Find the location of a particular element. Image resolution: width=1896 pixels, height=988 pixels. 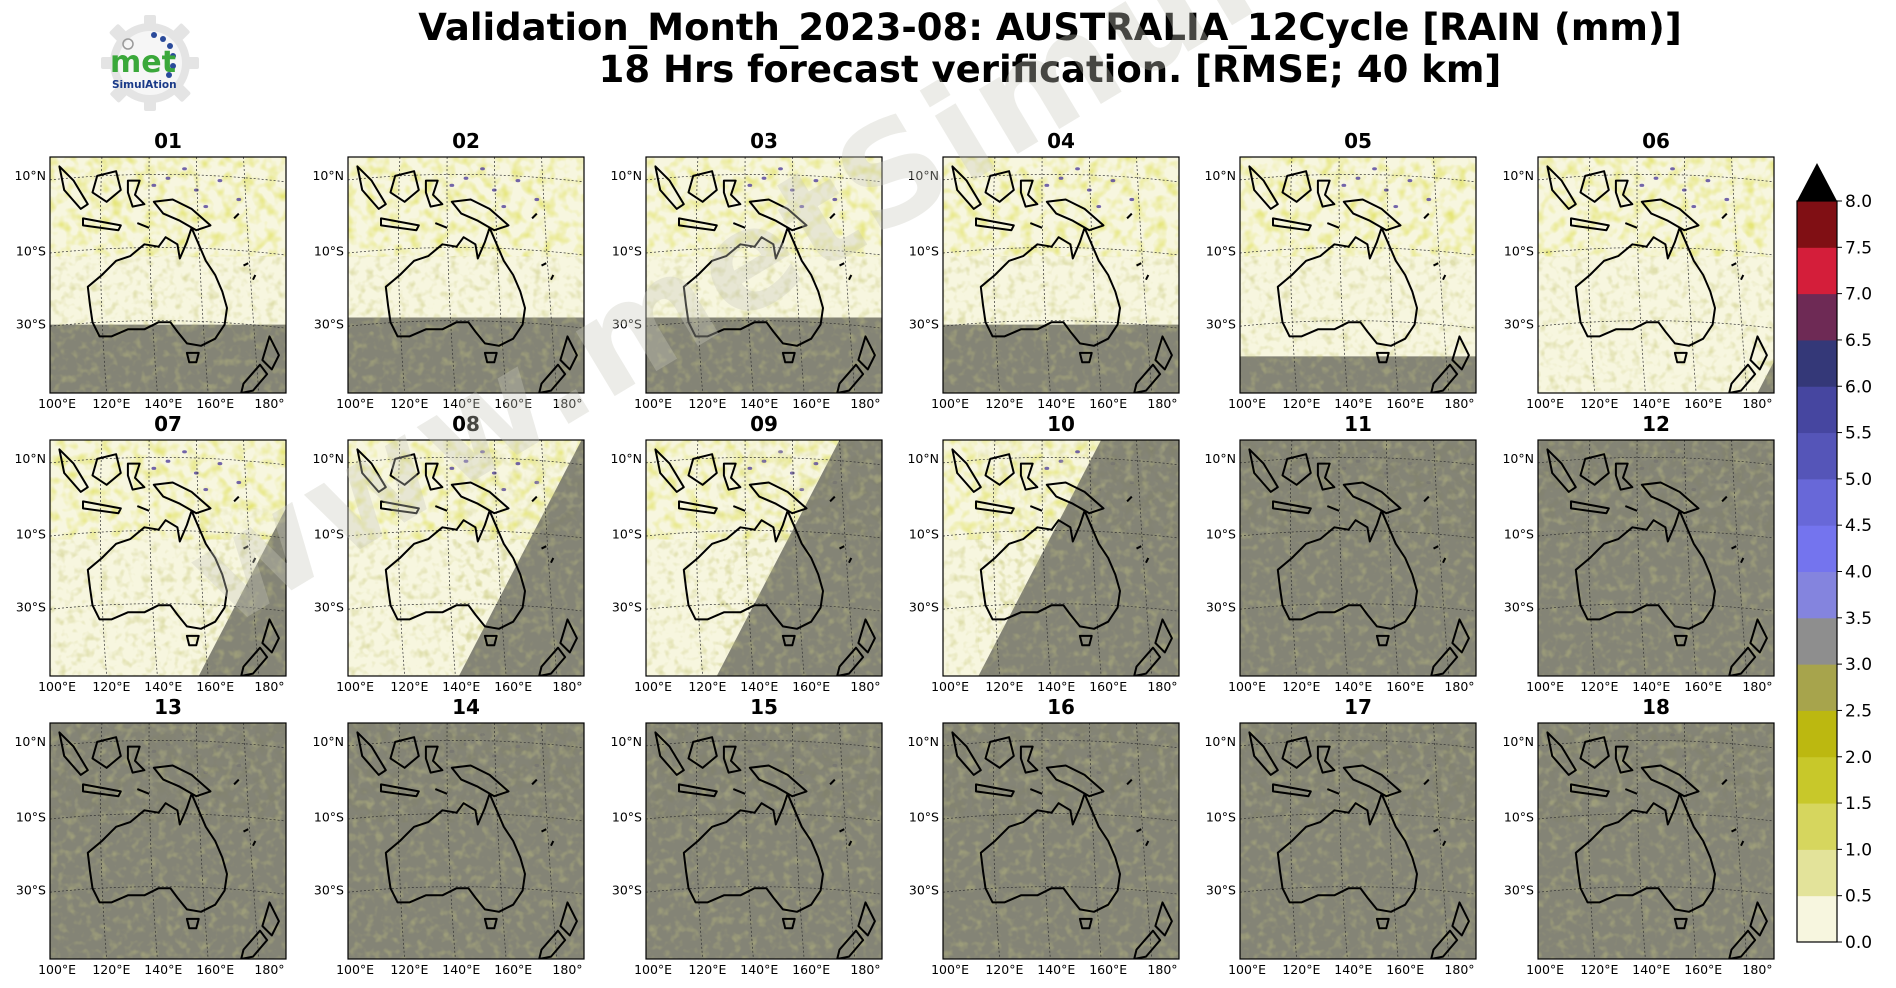

panel-18: 18 10°N 10°S 30°S 100°E 120°E 140°E 160°E 180° is located at coordinates (1638, 836).